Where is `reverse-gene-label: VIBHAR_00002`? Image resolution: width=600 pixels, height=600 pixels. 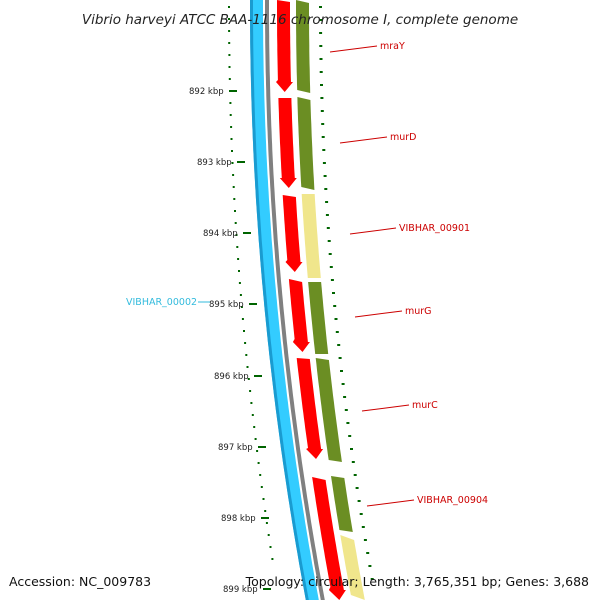
reverse-gene-label: VIBHAR_00002 is located at coordinates (161, 302).